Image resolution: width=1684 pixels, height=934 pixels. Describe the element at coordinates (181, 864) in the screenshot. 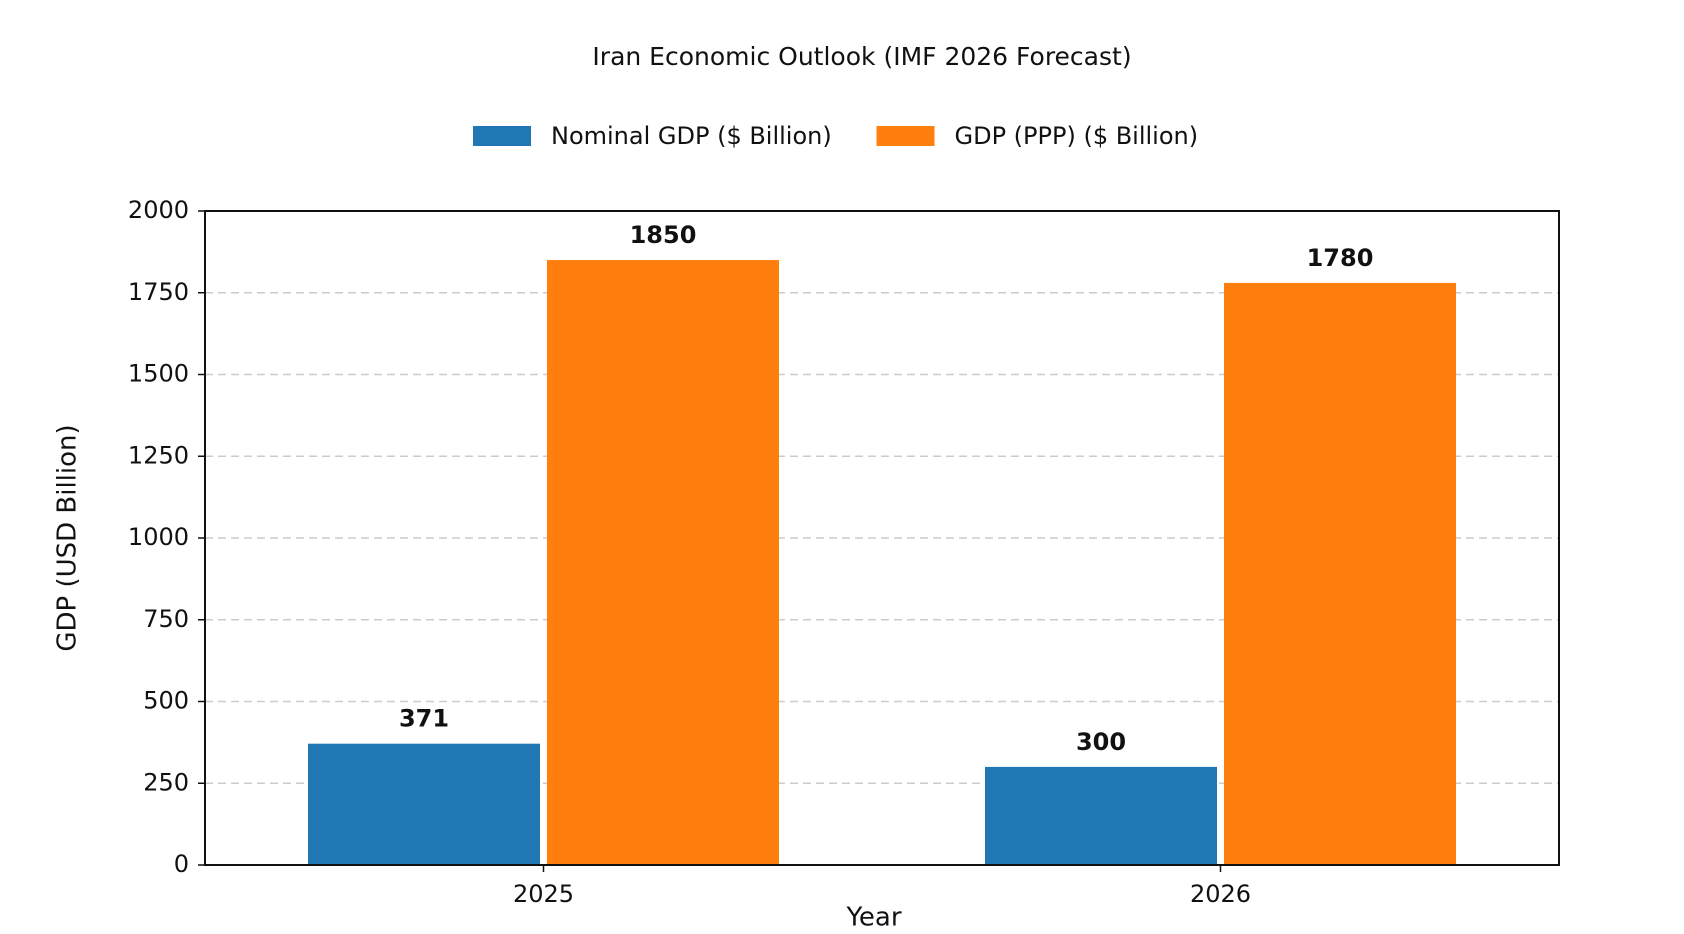

I see `y-tick-label: 0` at that location.